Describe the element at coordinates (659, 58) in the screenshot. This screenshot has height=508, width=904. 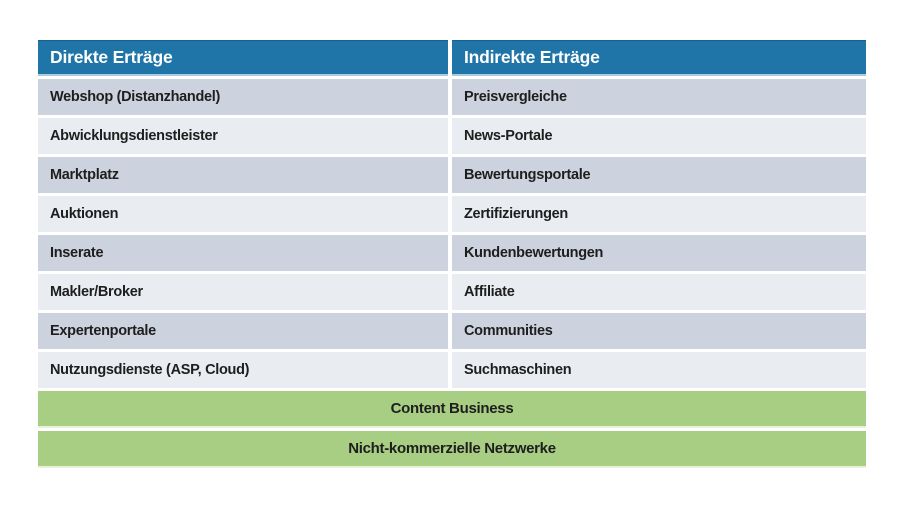
I see `column-header-indirekte-ertraege: Indirekte Erträge` at that location.